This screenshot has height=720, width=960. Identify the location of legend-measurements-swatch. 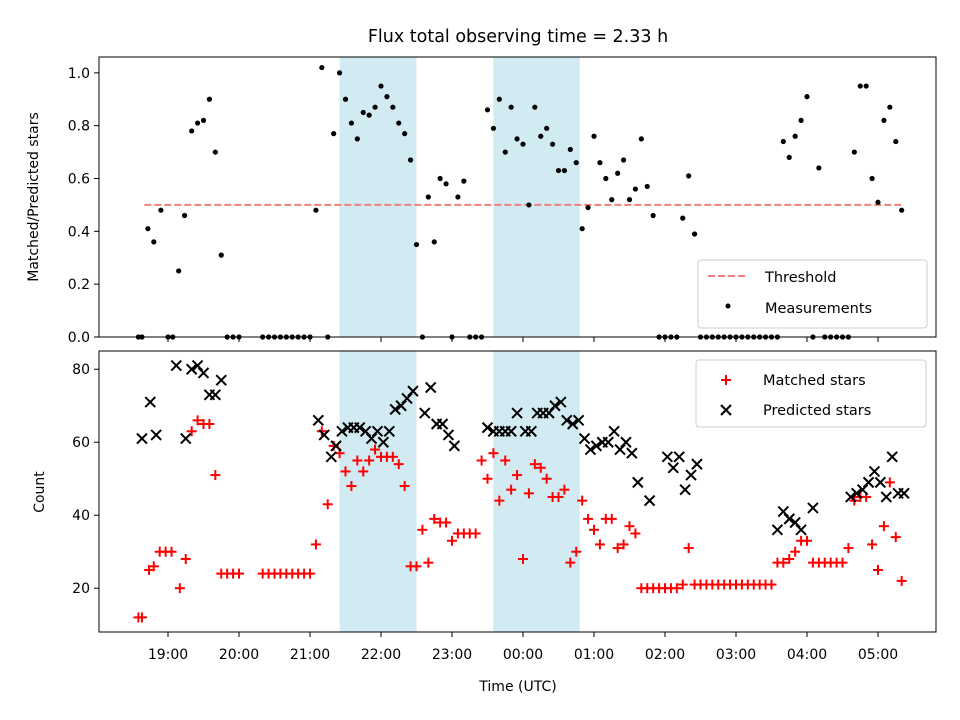
(728, 306).